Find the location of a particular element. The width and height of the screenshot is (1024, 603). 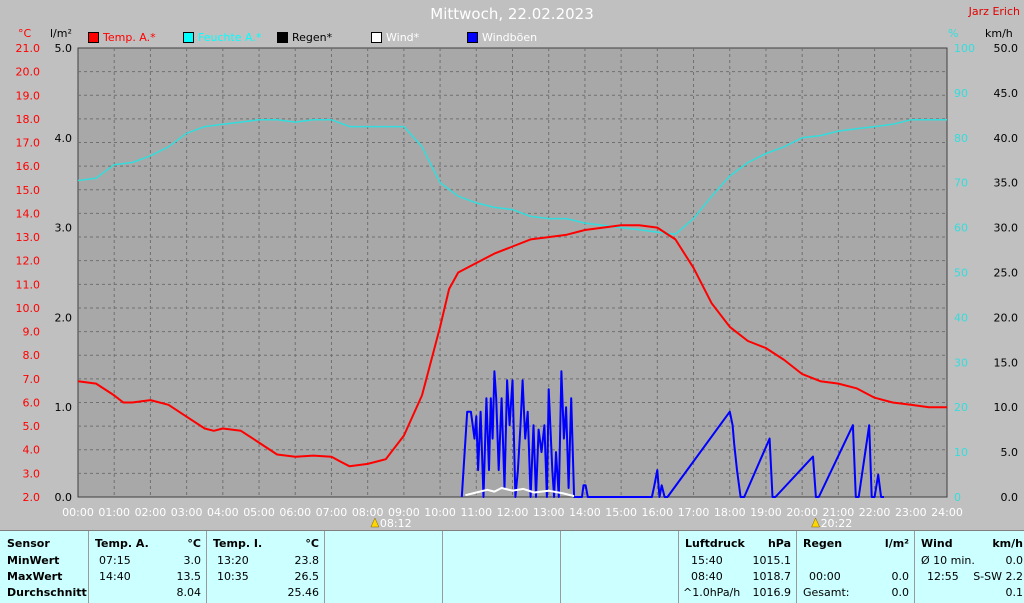

stats-wind-avg10-value: 0.0 is located at coordinates (1014, 560).